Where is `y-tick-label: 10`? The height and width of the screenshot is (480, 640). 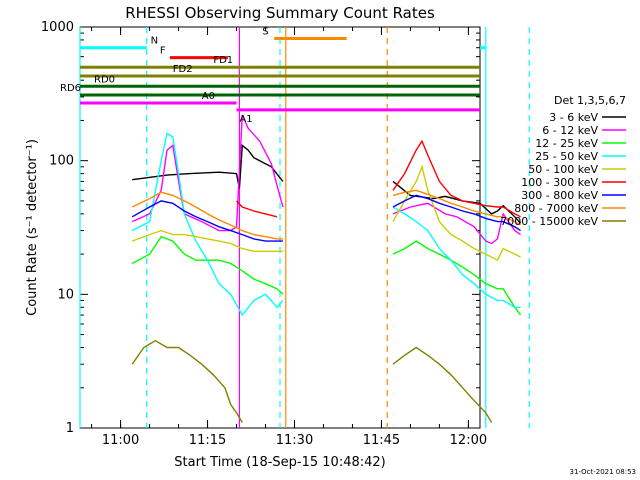
y-tick-label: 10 is located at coordinates (65, 294).